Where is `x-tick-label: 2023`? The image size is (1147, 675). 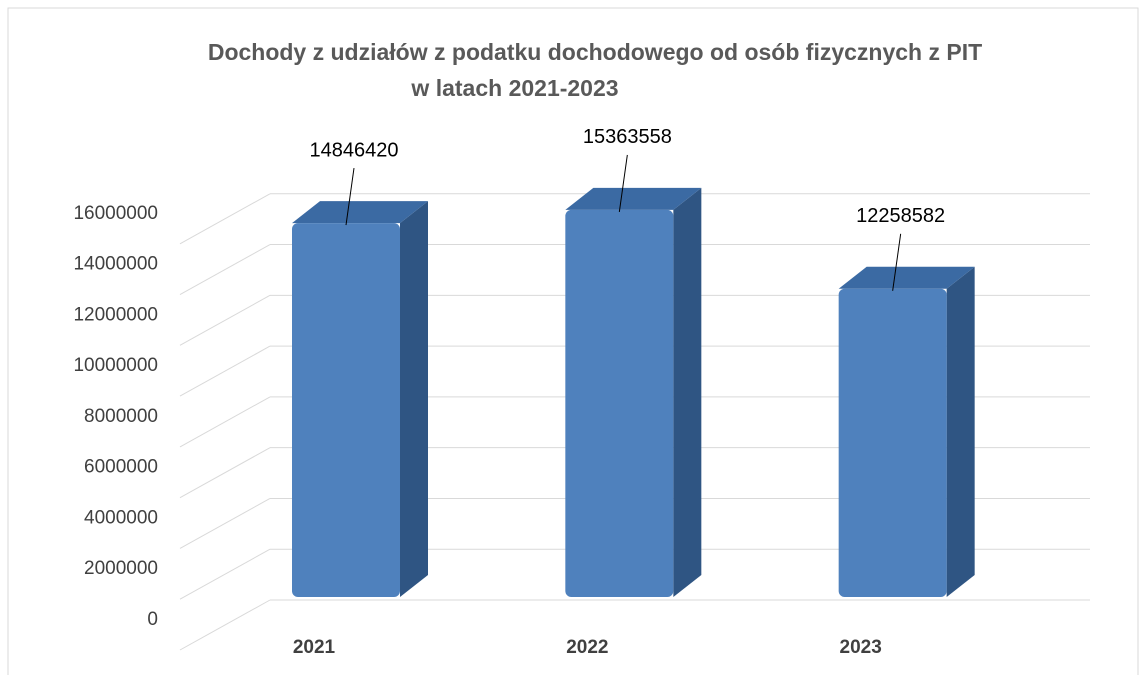
x-tick-label: 2023 is located at coordinates (861, 647).